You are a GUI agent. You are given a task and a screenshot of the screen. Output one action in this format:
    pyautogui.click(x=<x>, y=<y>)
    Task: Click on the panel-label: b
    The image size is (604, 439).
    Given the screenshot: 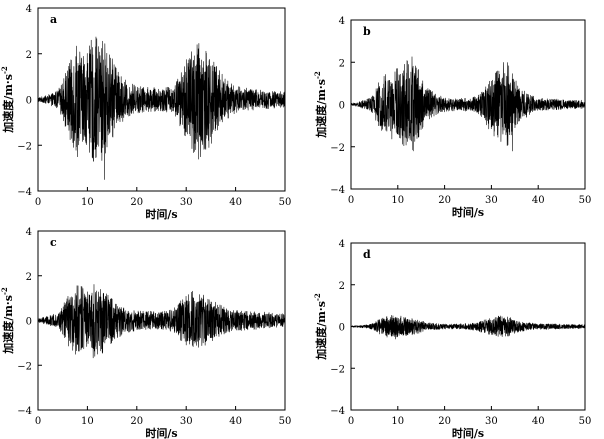 What is the action you would take?
    pyautogui.click(x=367, y=31)
    